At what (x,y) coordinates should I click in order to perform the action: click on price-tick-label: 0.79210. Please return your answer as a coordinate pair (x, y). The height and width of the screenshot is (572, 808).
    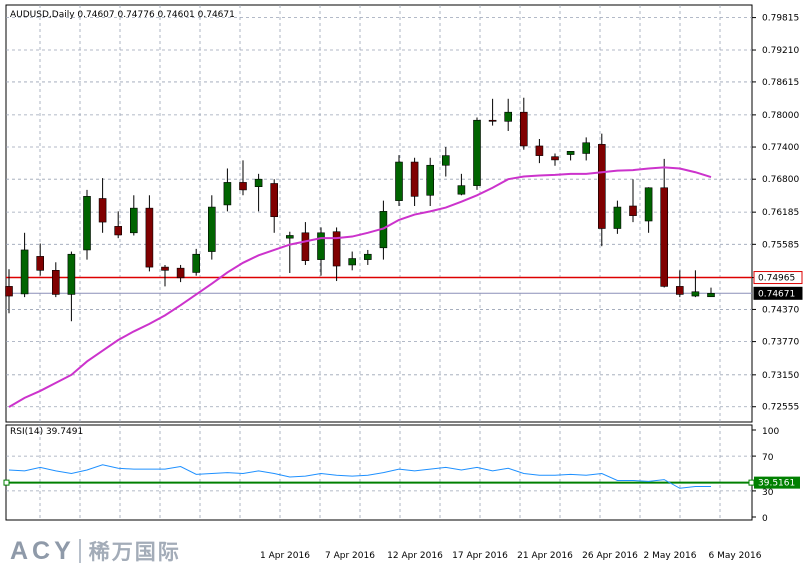
    Looking at the image, I should click on (780, 51).